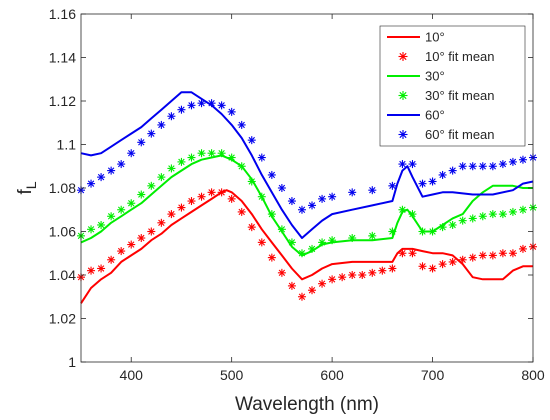 This screenshot has height=420, width=550. I want to click on legend-item-30deg-label: 30°, so click(435, 76).